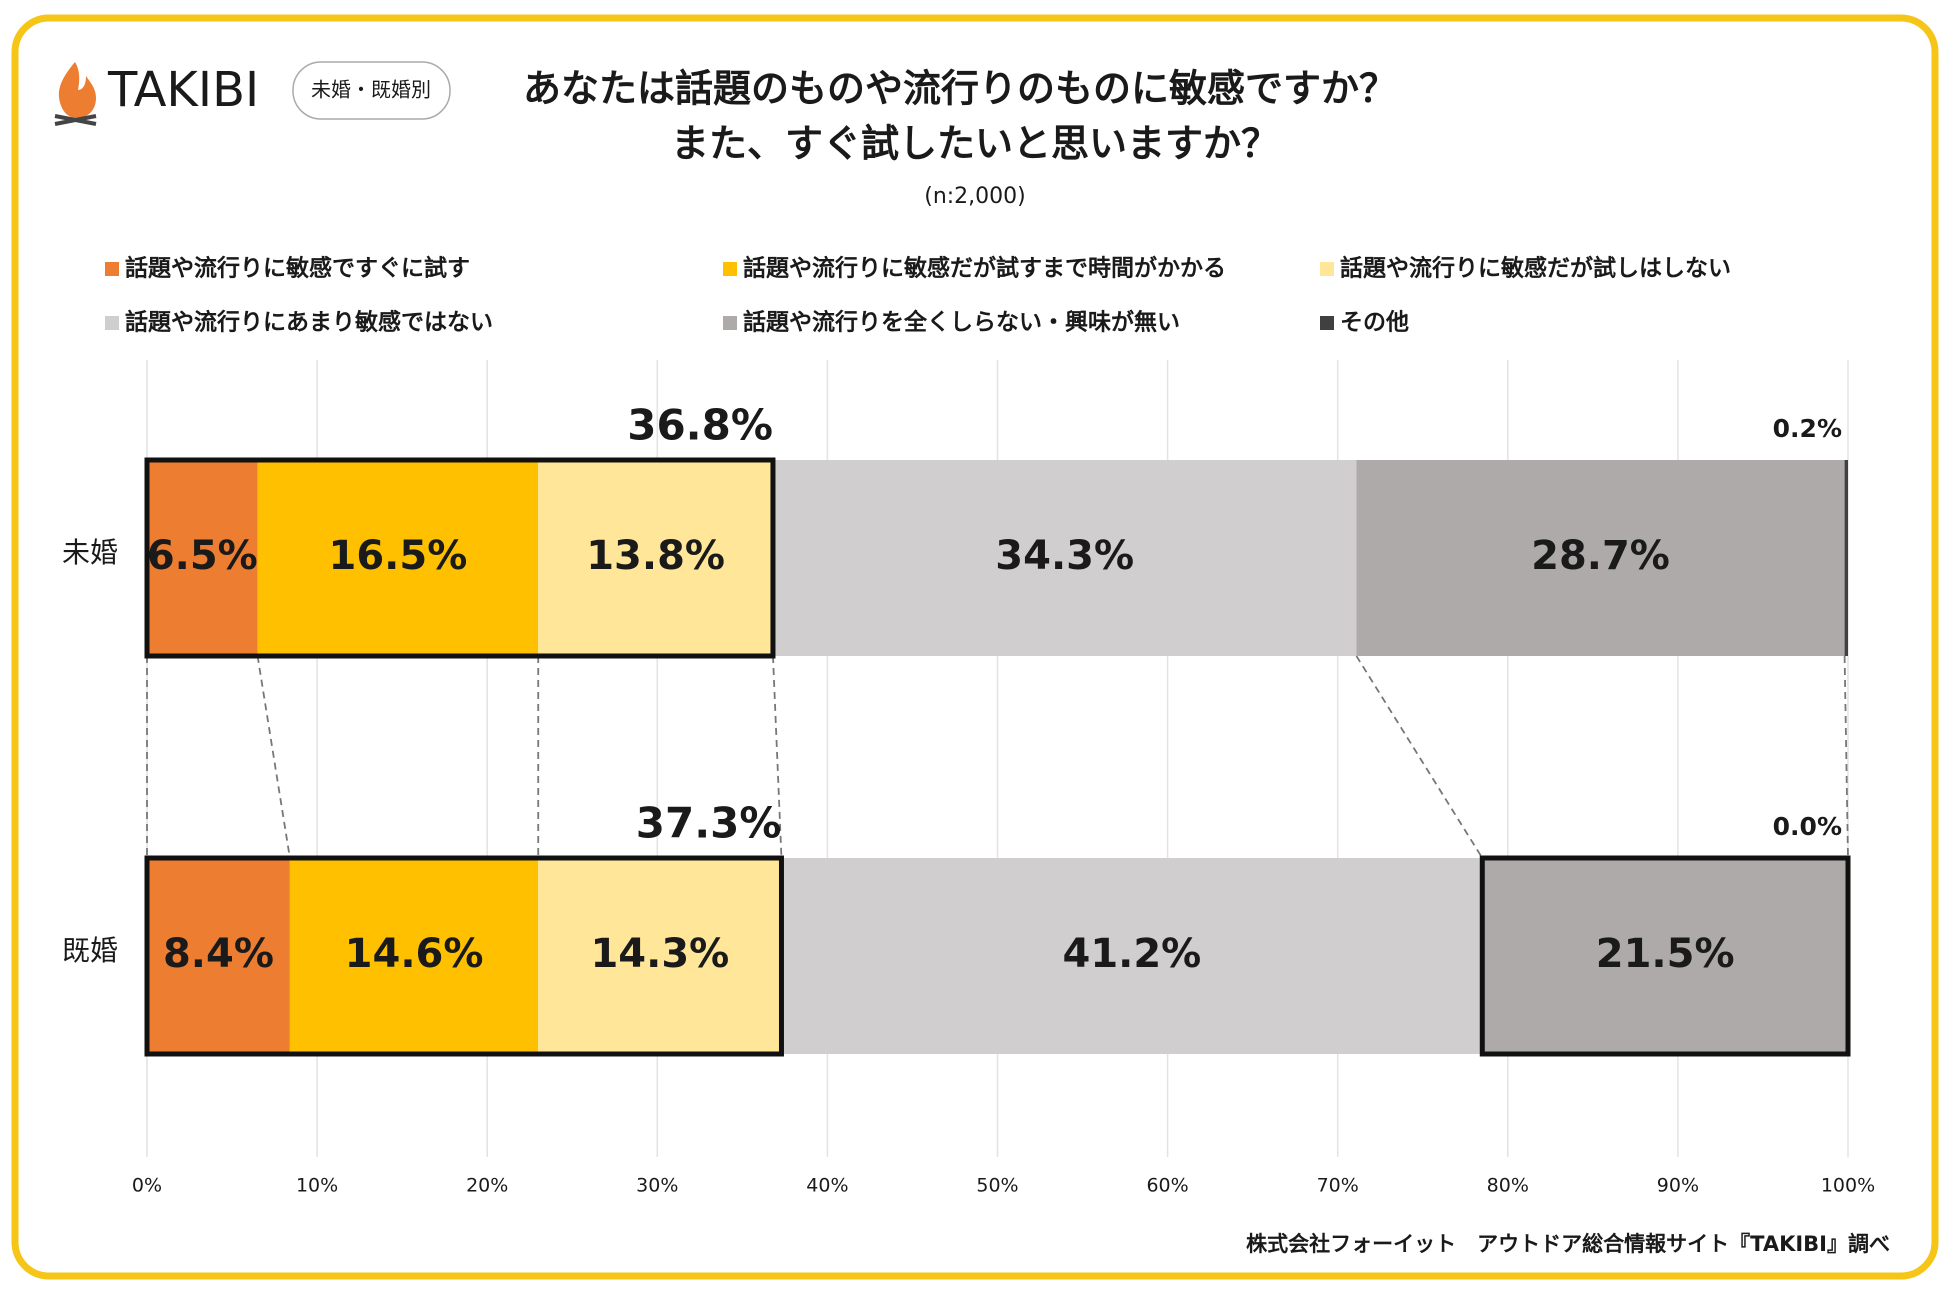 The image size is (1950, 1295). I want to click on value-label: 0.0%, so click(1807, 826).